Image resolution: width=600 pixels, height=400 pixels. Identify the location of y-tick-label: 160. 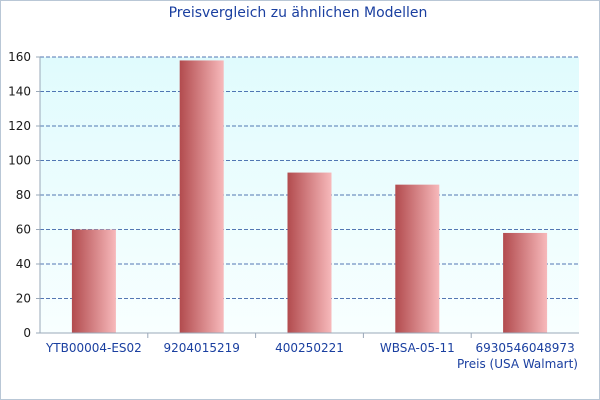
(19, 57).